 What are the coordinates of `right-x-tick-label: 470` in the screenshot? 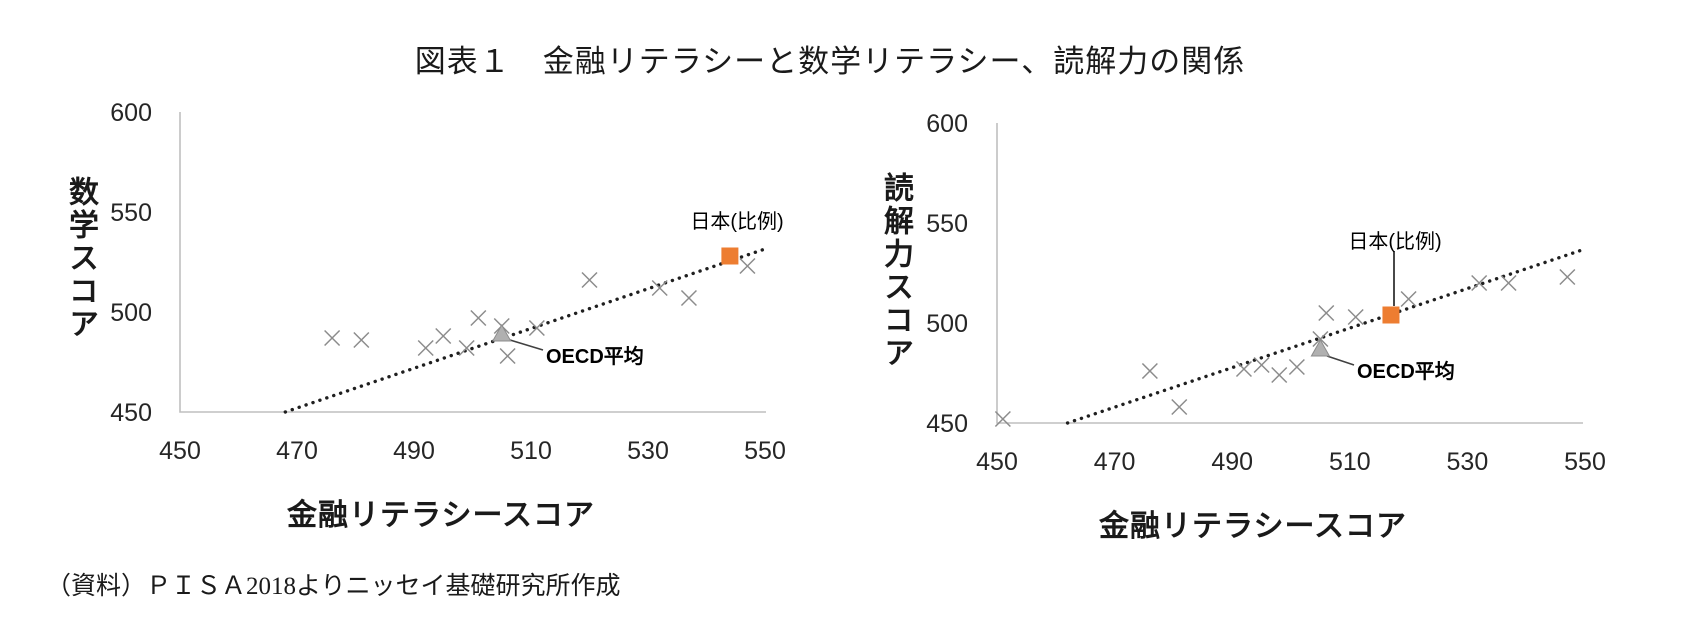 It's located at (1115, 462).